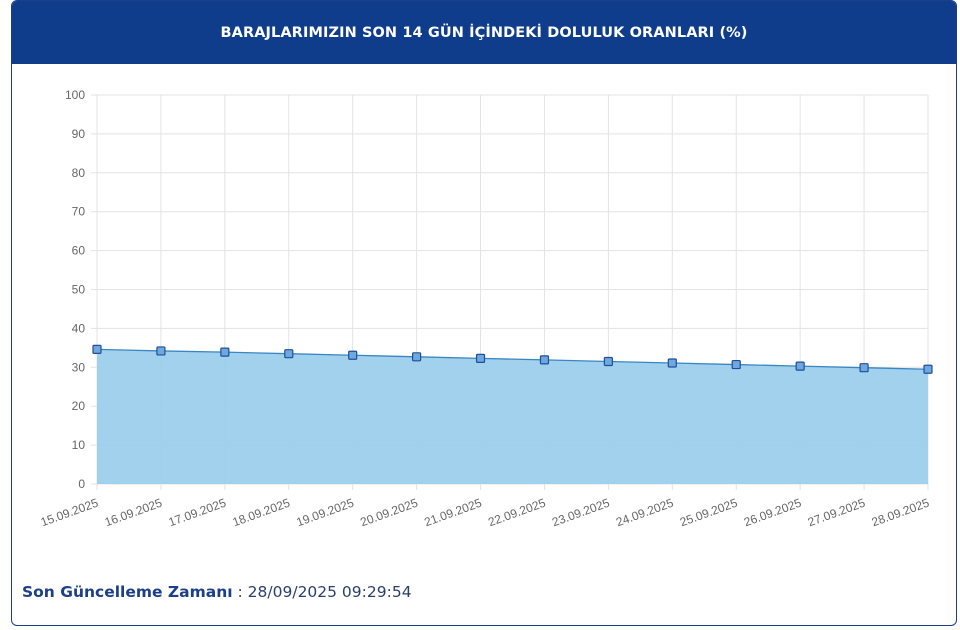 The height and width of the screenshot is (630, 960). What do you see at coordinates (837, 513) in the screenshot?
I see `x-tick-label: 27.09.2025` at bounding box center [837, 513].